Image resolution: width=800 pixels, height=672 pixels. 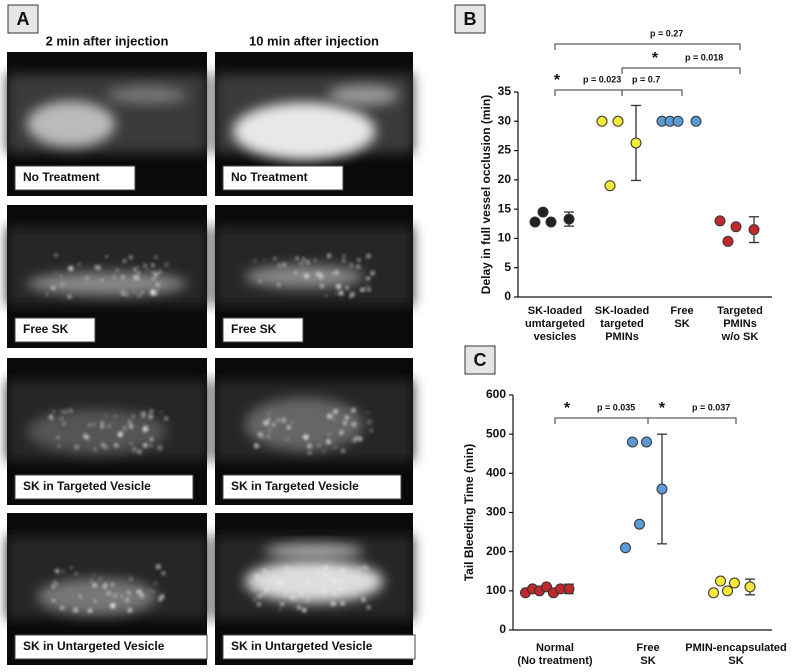 I want to click on significance-bracket, so click(x=652, y=92).